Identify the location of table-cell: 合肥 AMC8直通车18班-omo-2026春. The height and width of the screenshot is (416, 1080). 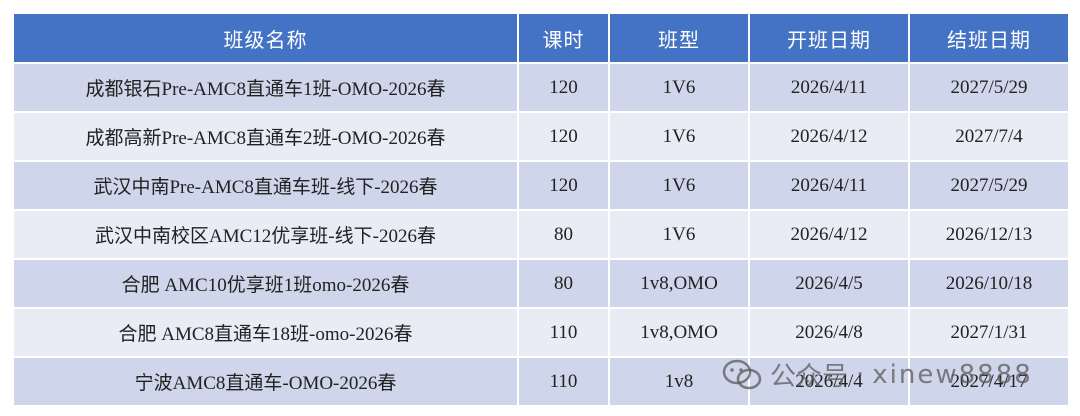
(265, 332).